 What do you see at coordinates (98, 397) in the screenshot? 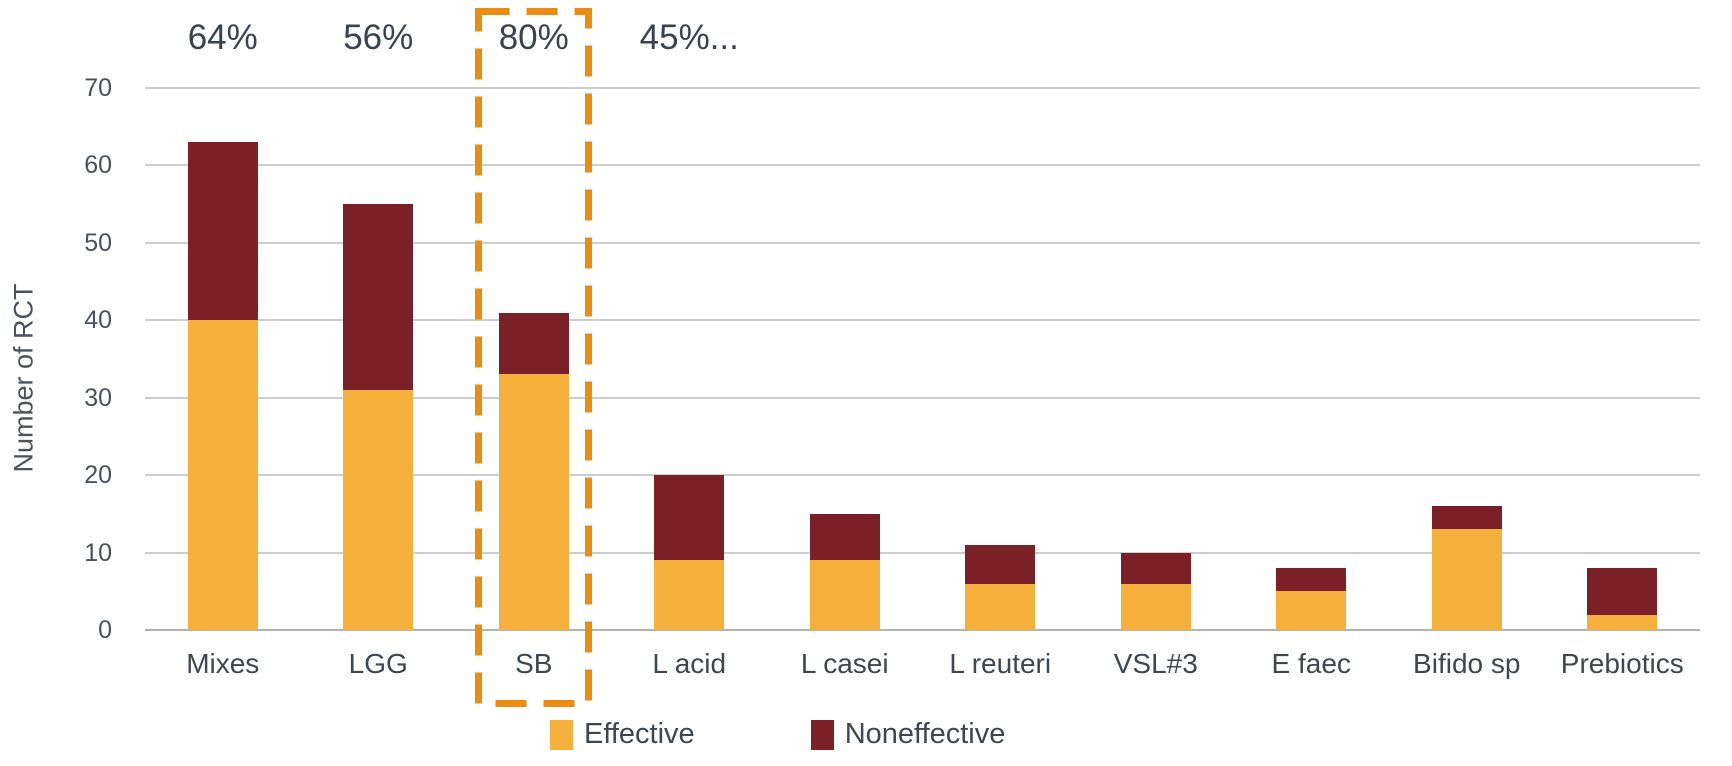
I see `y-tick-label-30: 30` at bounding box center [98, 397].